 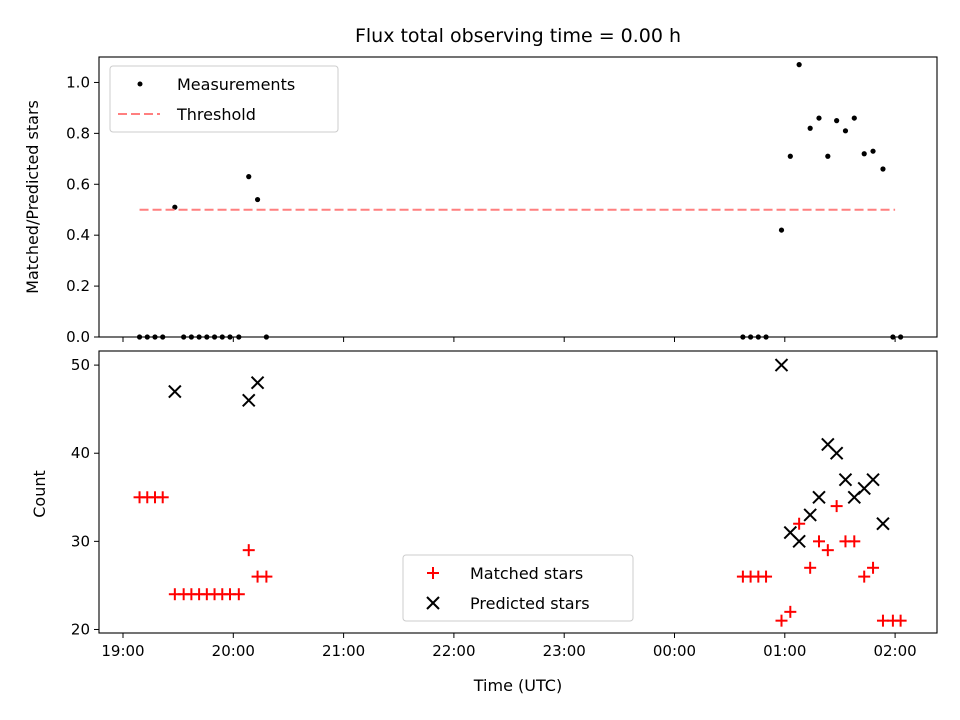 I want to click on x-tick-label: 21:00, so click(x=343, y=651).